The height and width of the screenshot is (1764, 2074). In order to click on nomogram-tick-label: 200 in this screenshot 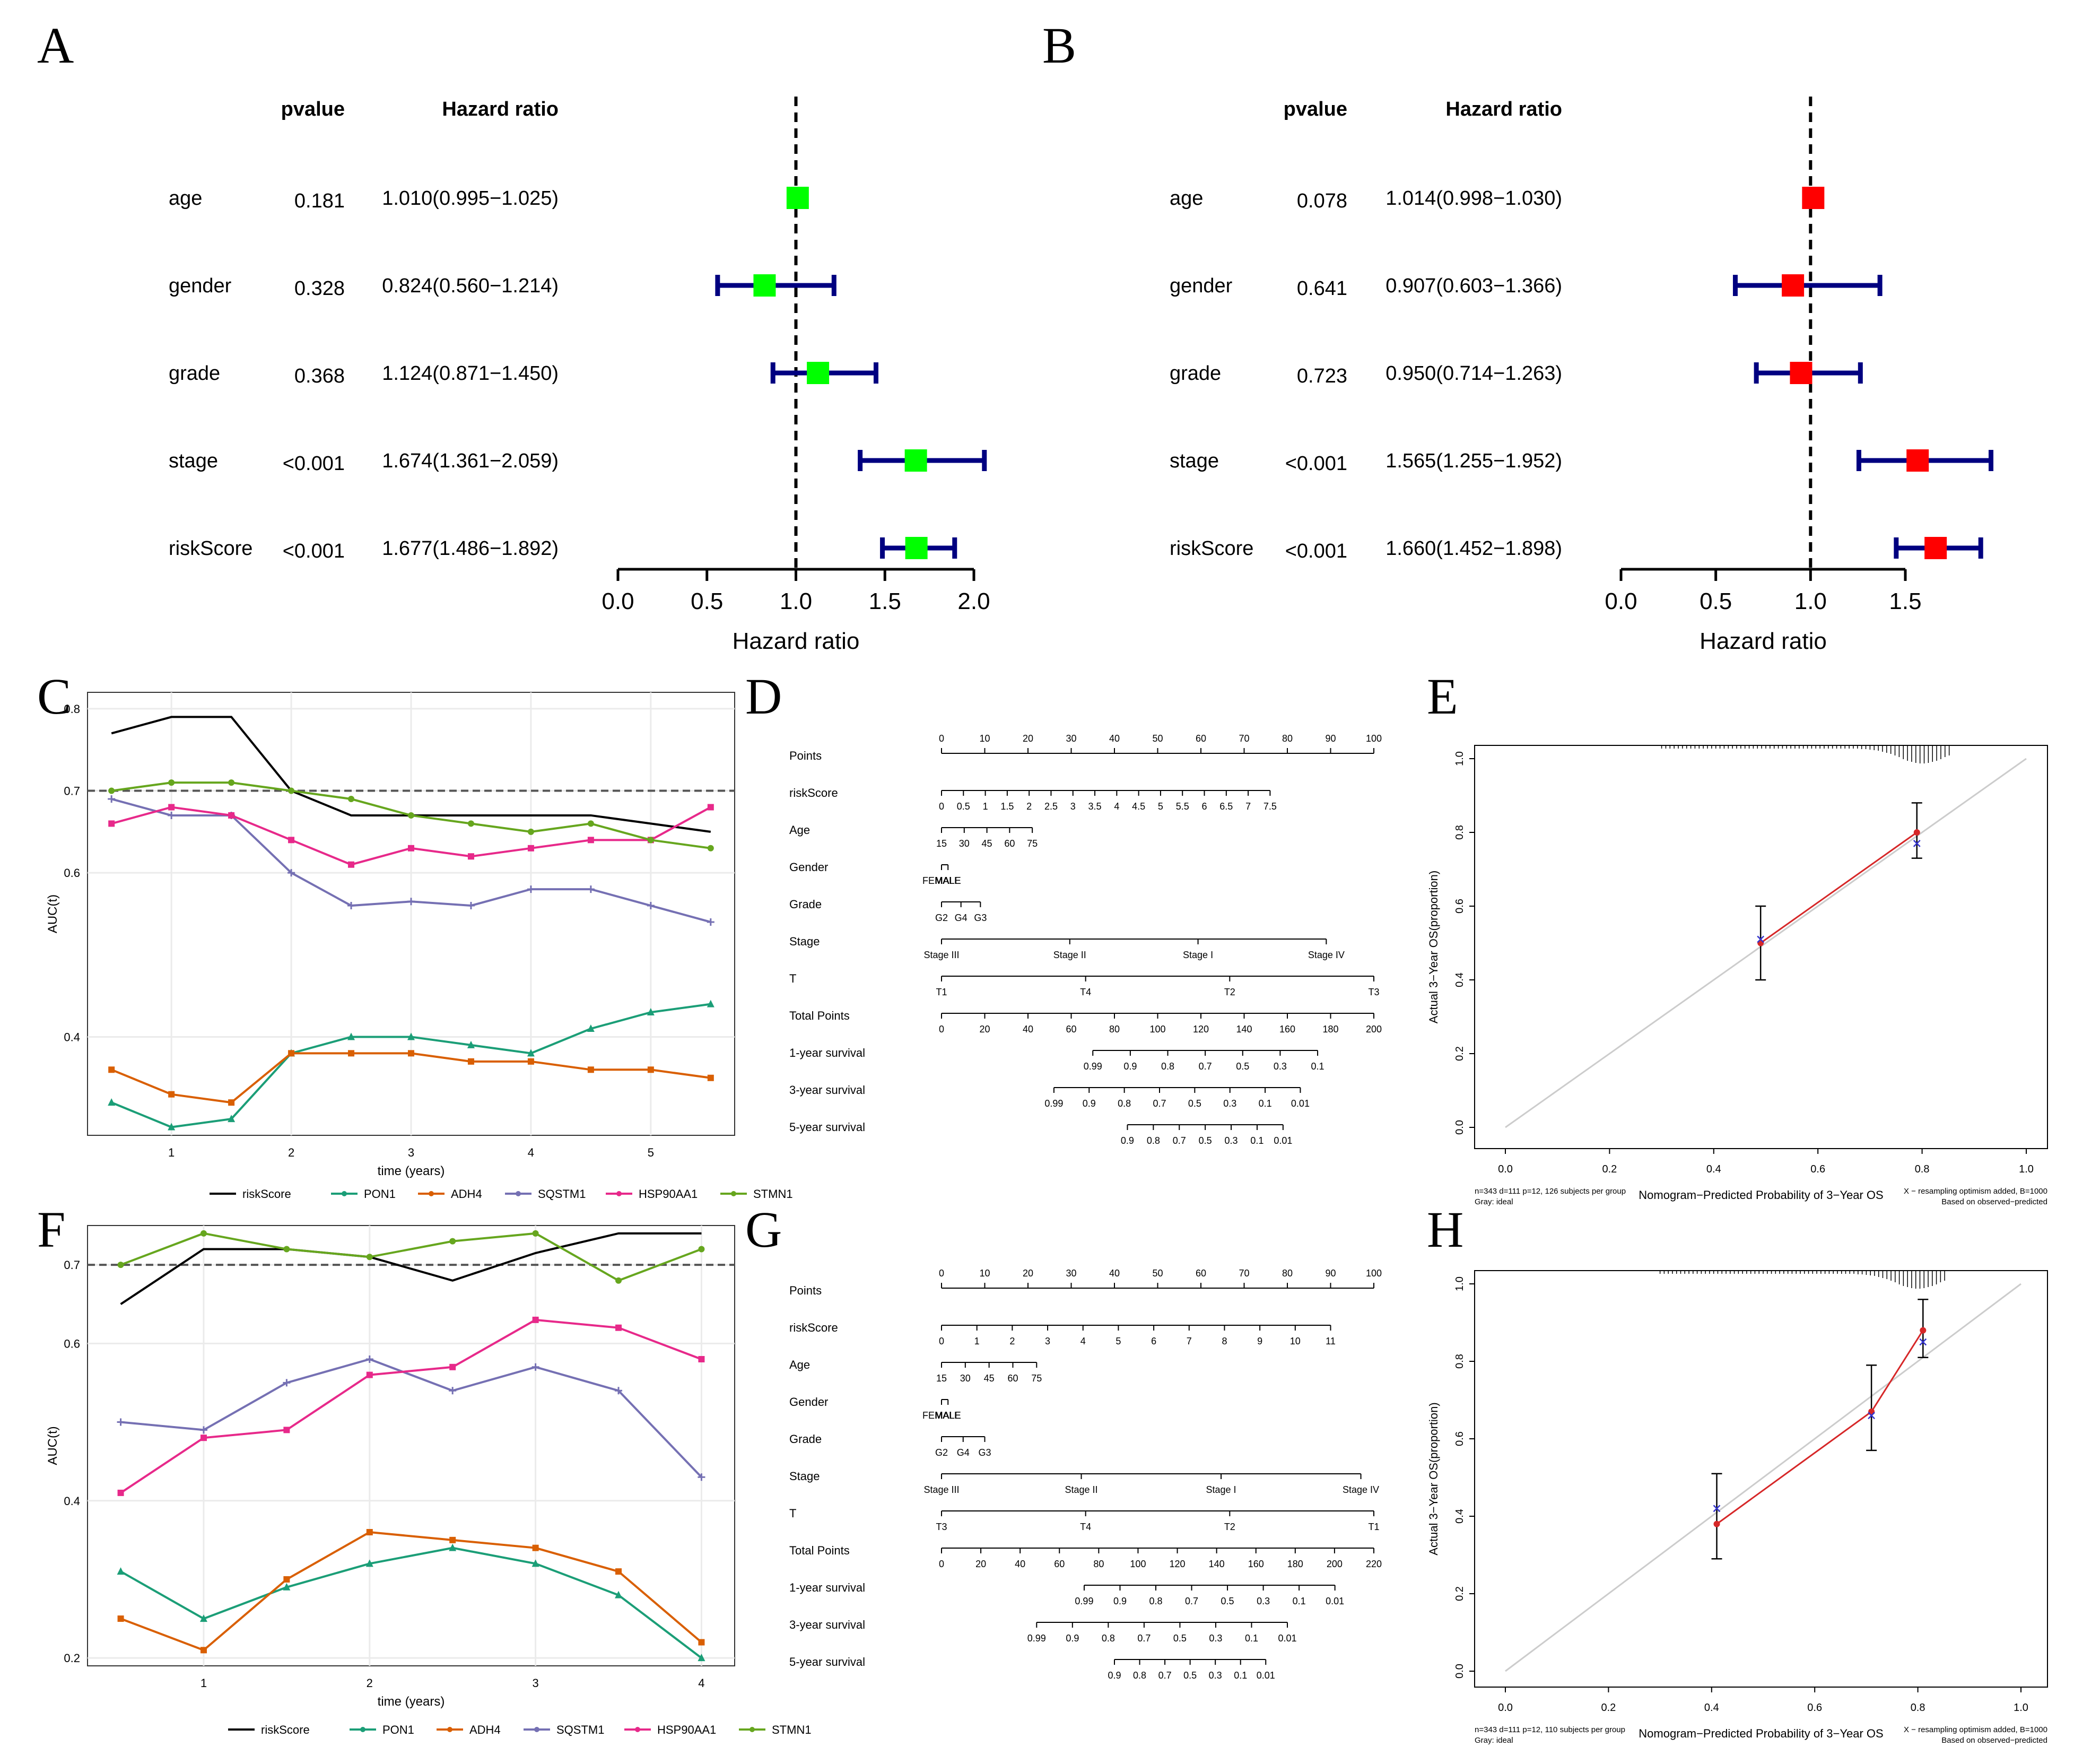, I will do `click(1374, 1029)`.